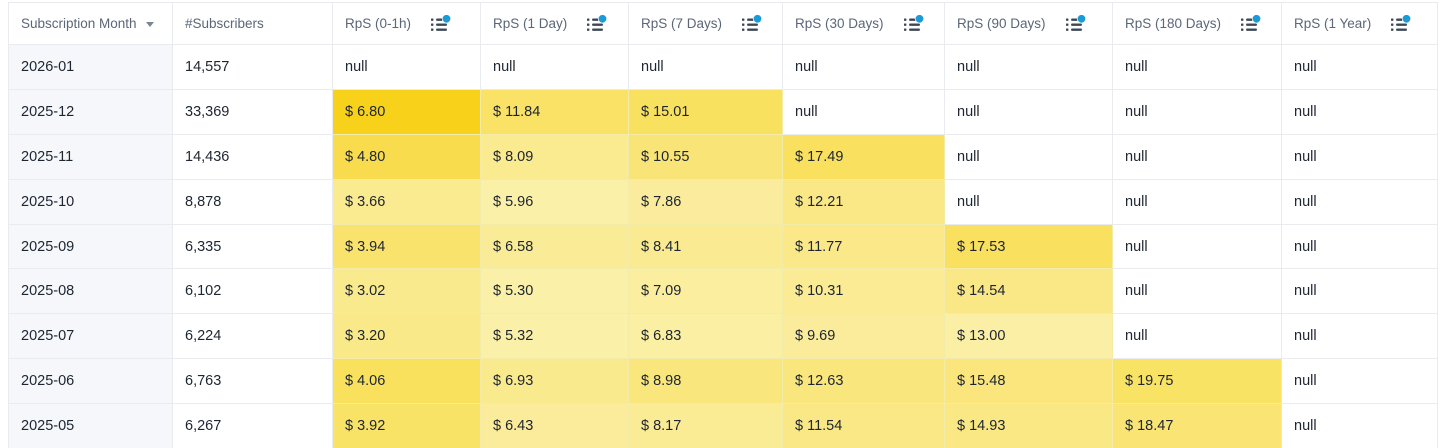 This screenshot has height=448, width=1440. Describe the element at coordinates (90, 425) in the screenshot. I see `cell-subscription-month: 2025-05` at that location.